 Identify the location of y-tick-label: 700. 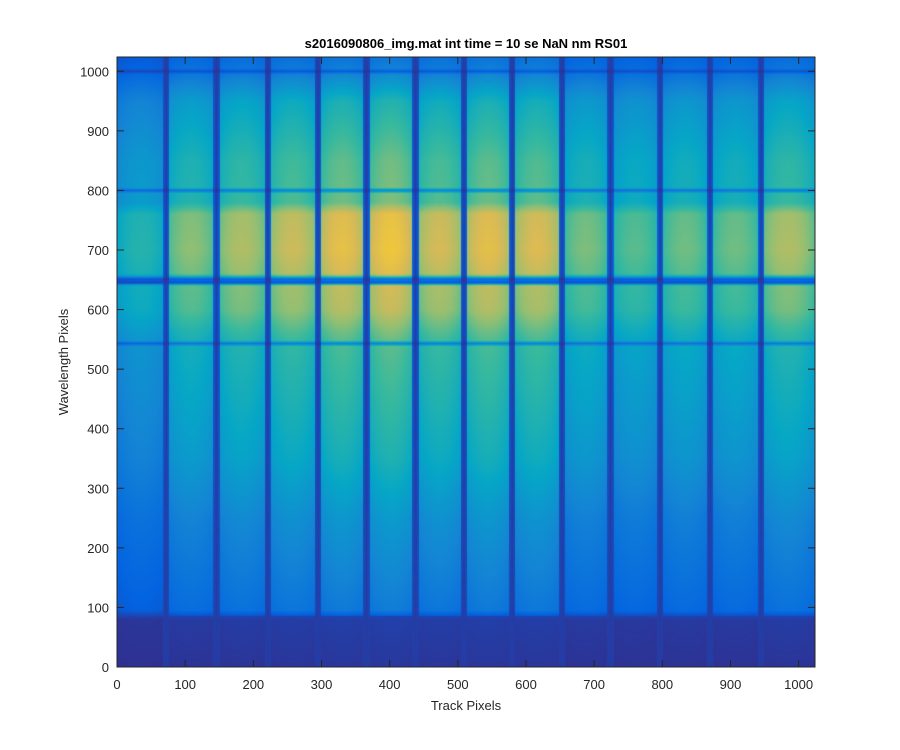
(98, 250).